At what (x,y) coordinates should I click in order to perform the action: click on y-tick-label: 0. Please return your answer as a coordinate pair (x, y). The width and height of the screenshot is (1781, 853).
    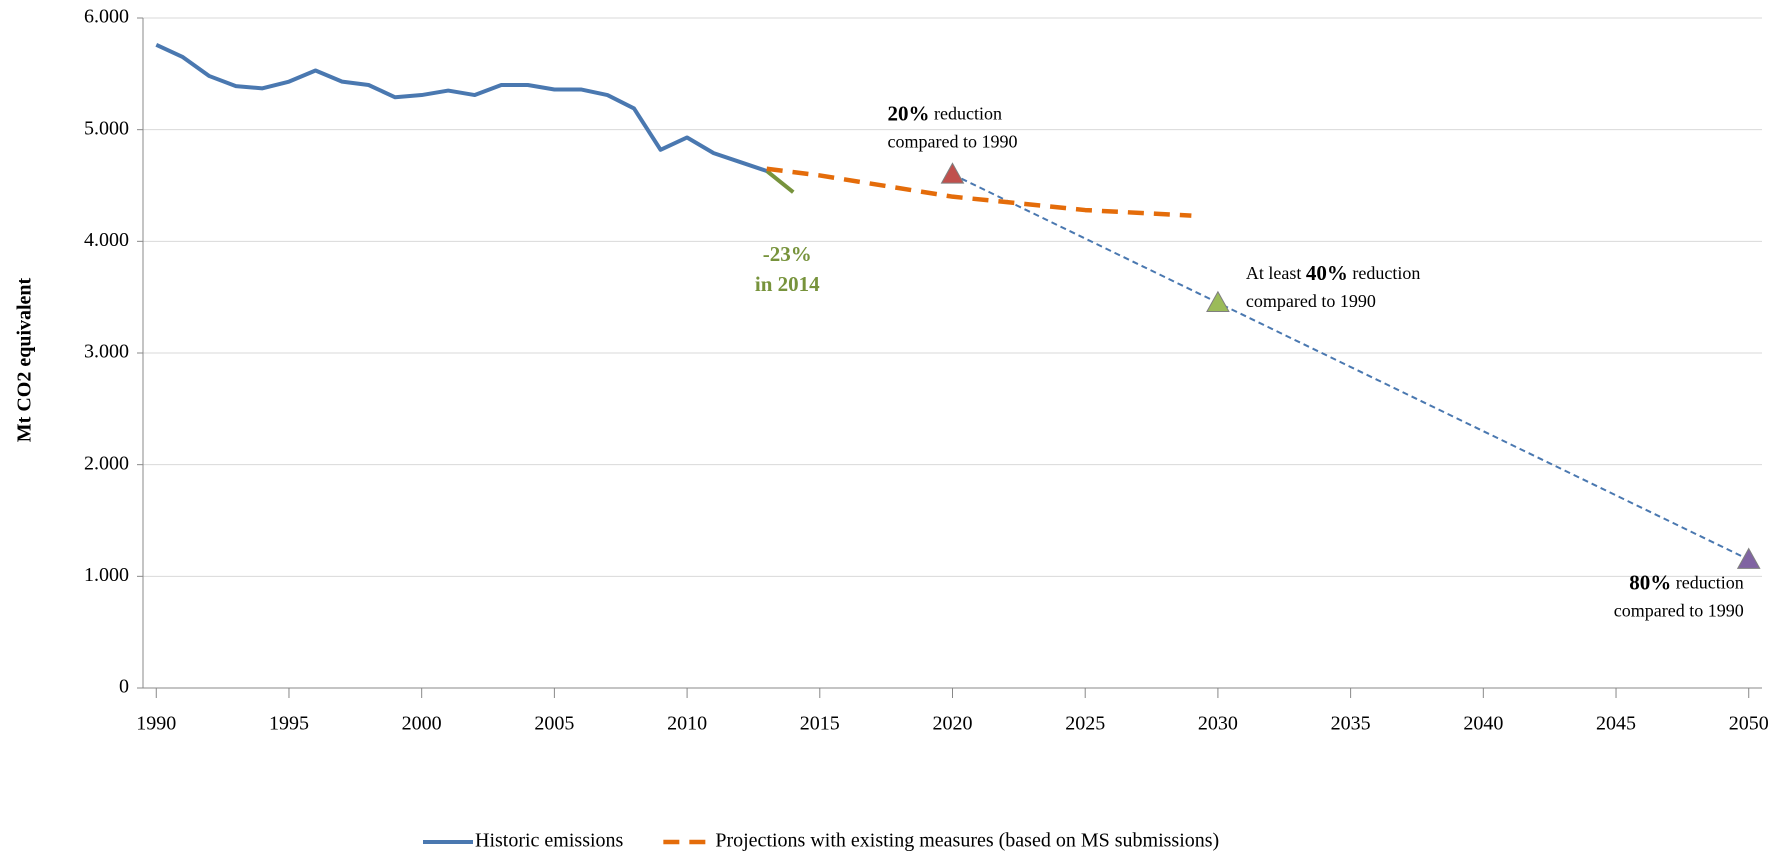
    Looking at the image, I should click on (124, 687).